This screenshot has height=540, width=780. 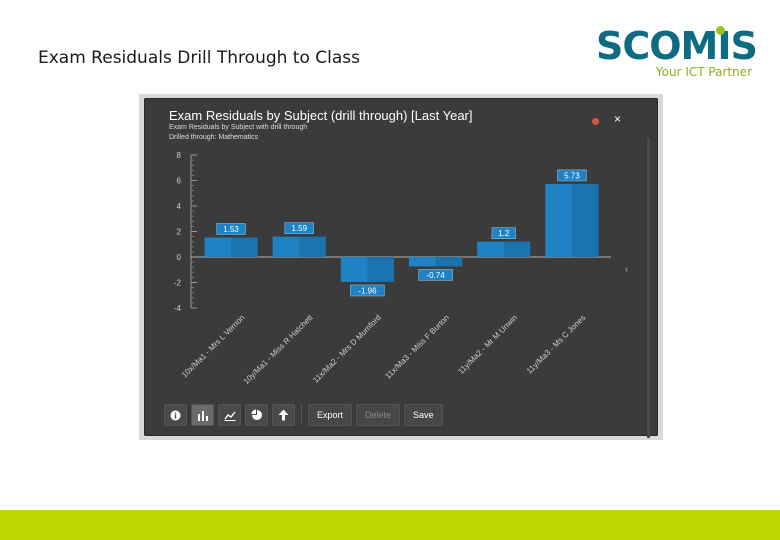 I want to click on y-tick-label: -4, so click(x=178, y=308).